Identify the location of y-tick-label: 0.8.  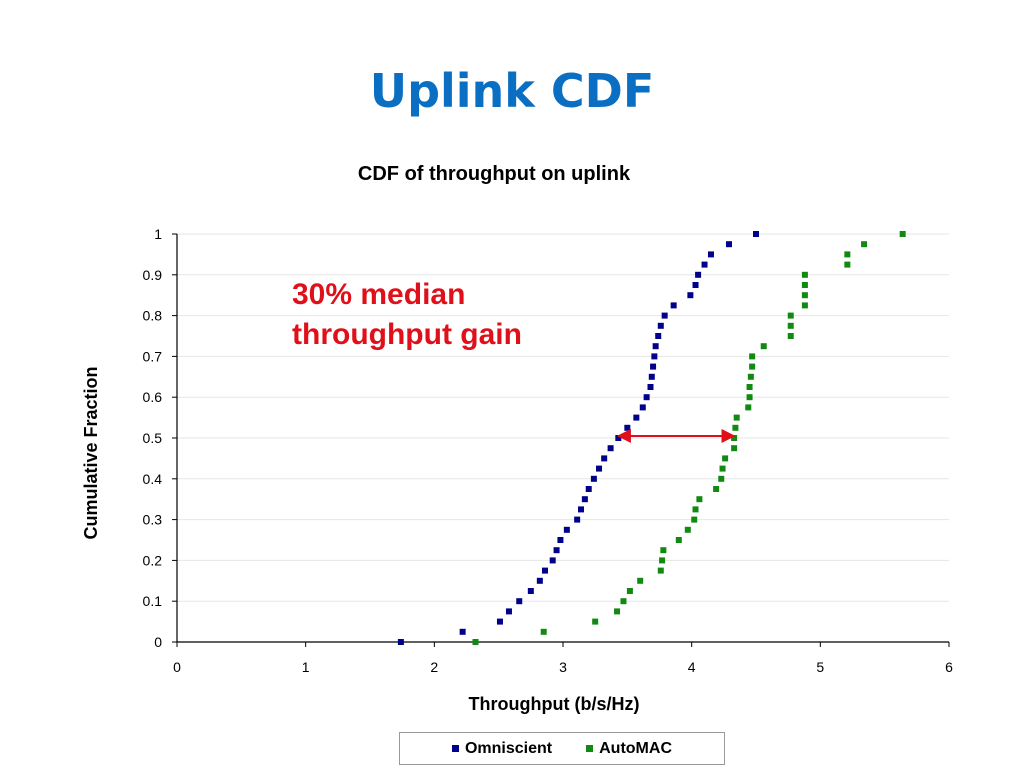
(153, 316).